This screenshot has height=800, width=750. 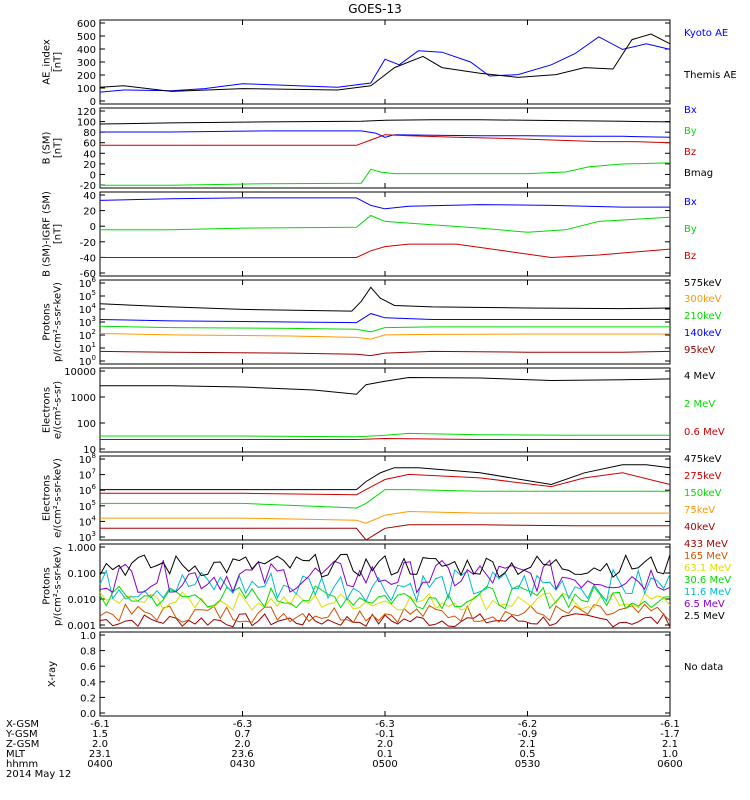 What do you see at coordinates (690, 256) in the screenshot?
I see `legend-entry: Bz` at bounding box center [690, 256].